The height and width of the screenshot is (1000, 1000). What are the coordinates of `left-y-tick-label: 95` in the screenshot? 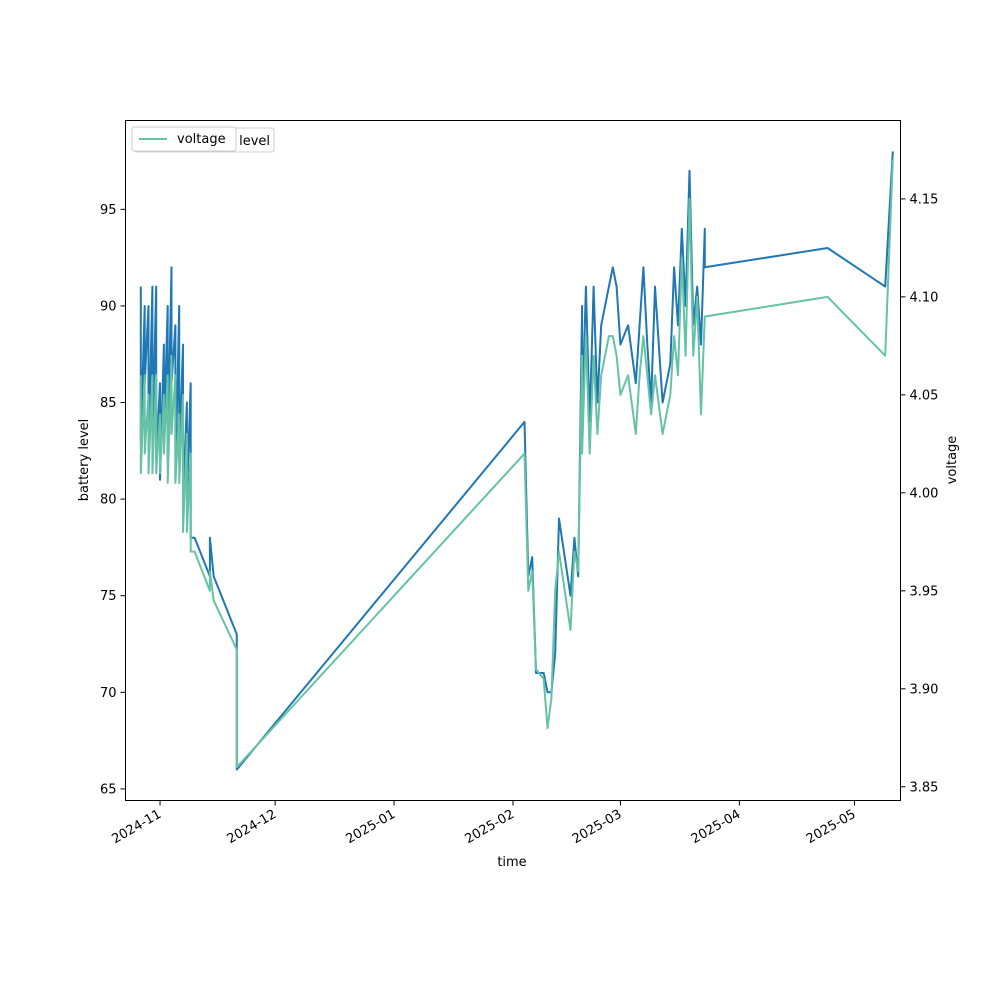 It's located at (108, 210).